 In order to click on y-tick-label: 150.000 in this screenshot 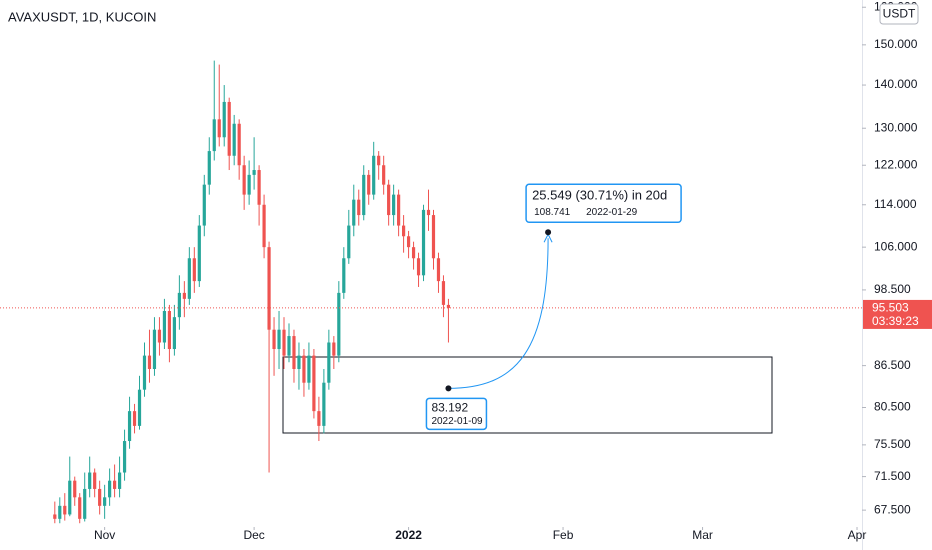, I will do `click(896, 44)`.